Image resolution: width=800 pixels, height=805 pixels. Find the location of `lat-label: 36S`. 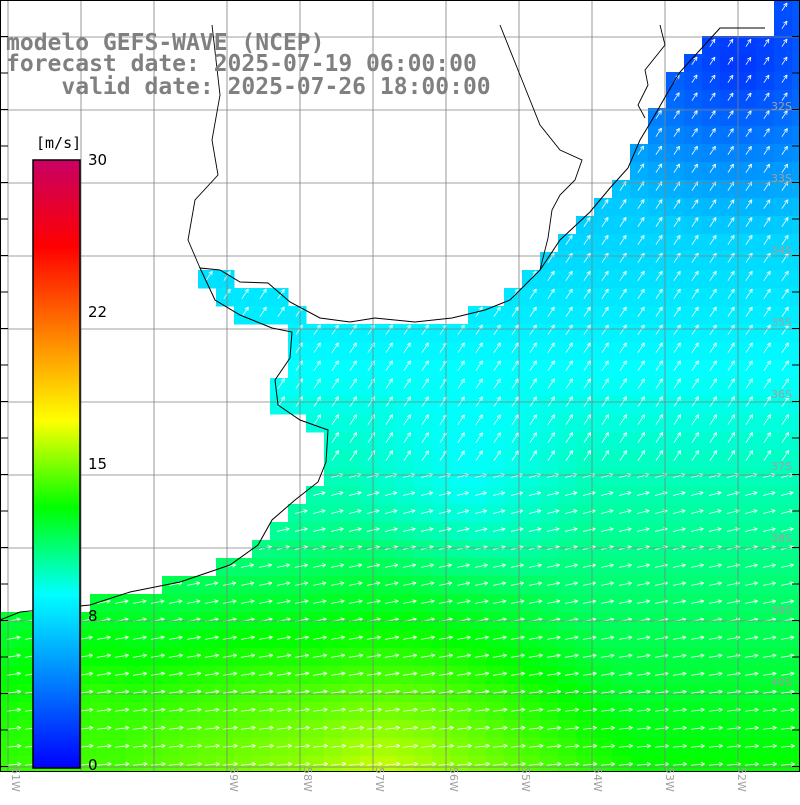

lat-label: 36S is located at coordinates (781, 394).